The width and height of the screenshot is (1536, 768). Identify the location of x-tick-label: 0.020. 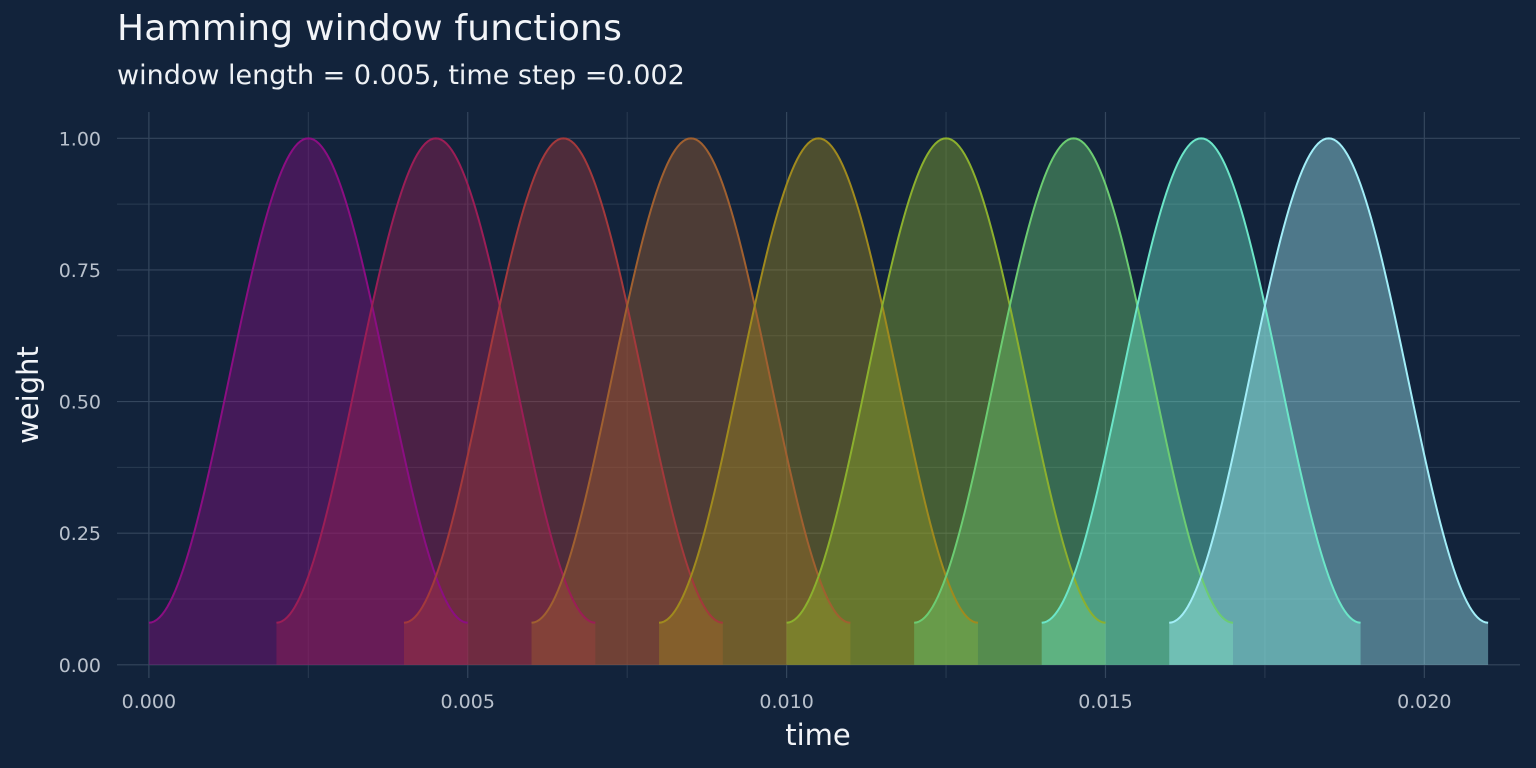
(1424, 702).